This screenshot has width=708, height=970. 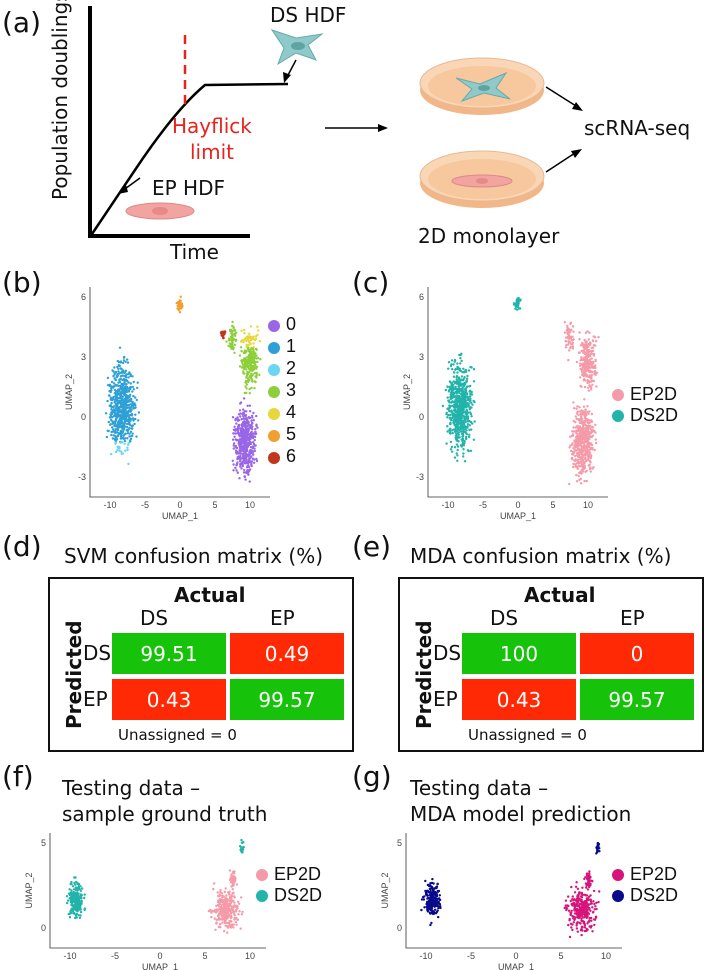 What do you see at coordinates (560, 595) in the screenshot?
I see `mda-actual-label: Actual` at bounding box center [560, 595].